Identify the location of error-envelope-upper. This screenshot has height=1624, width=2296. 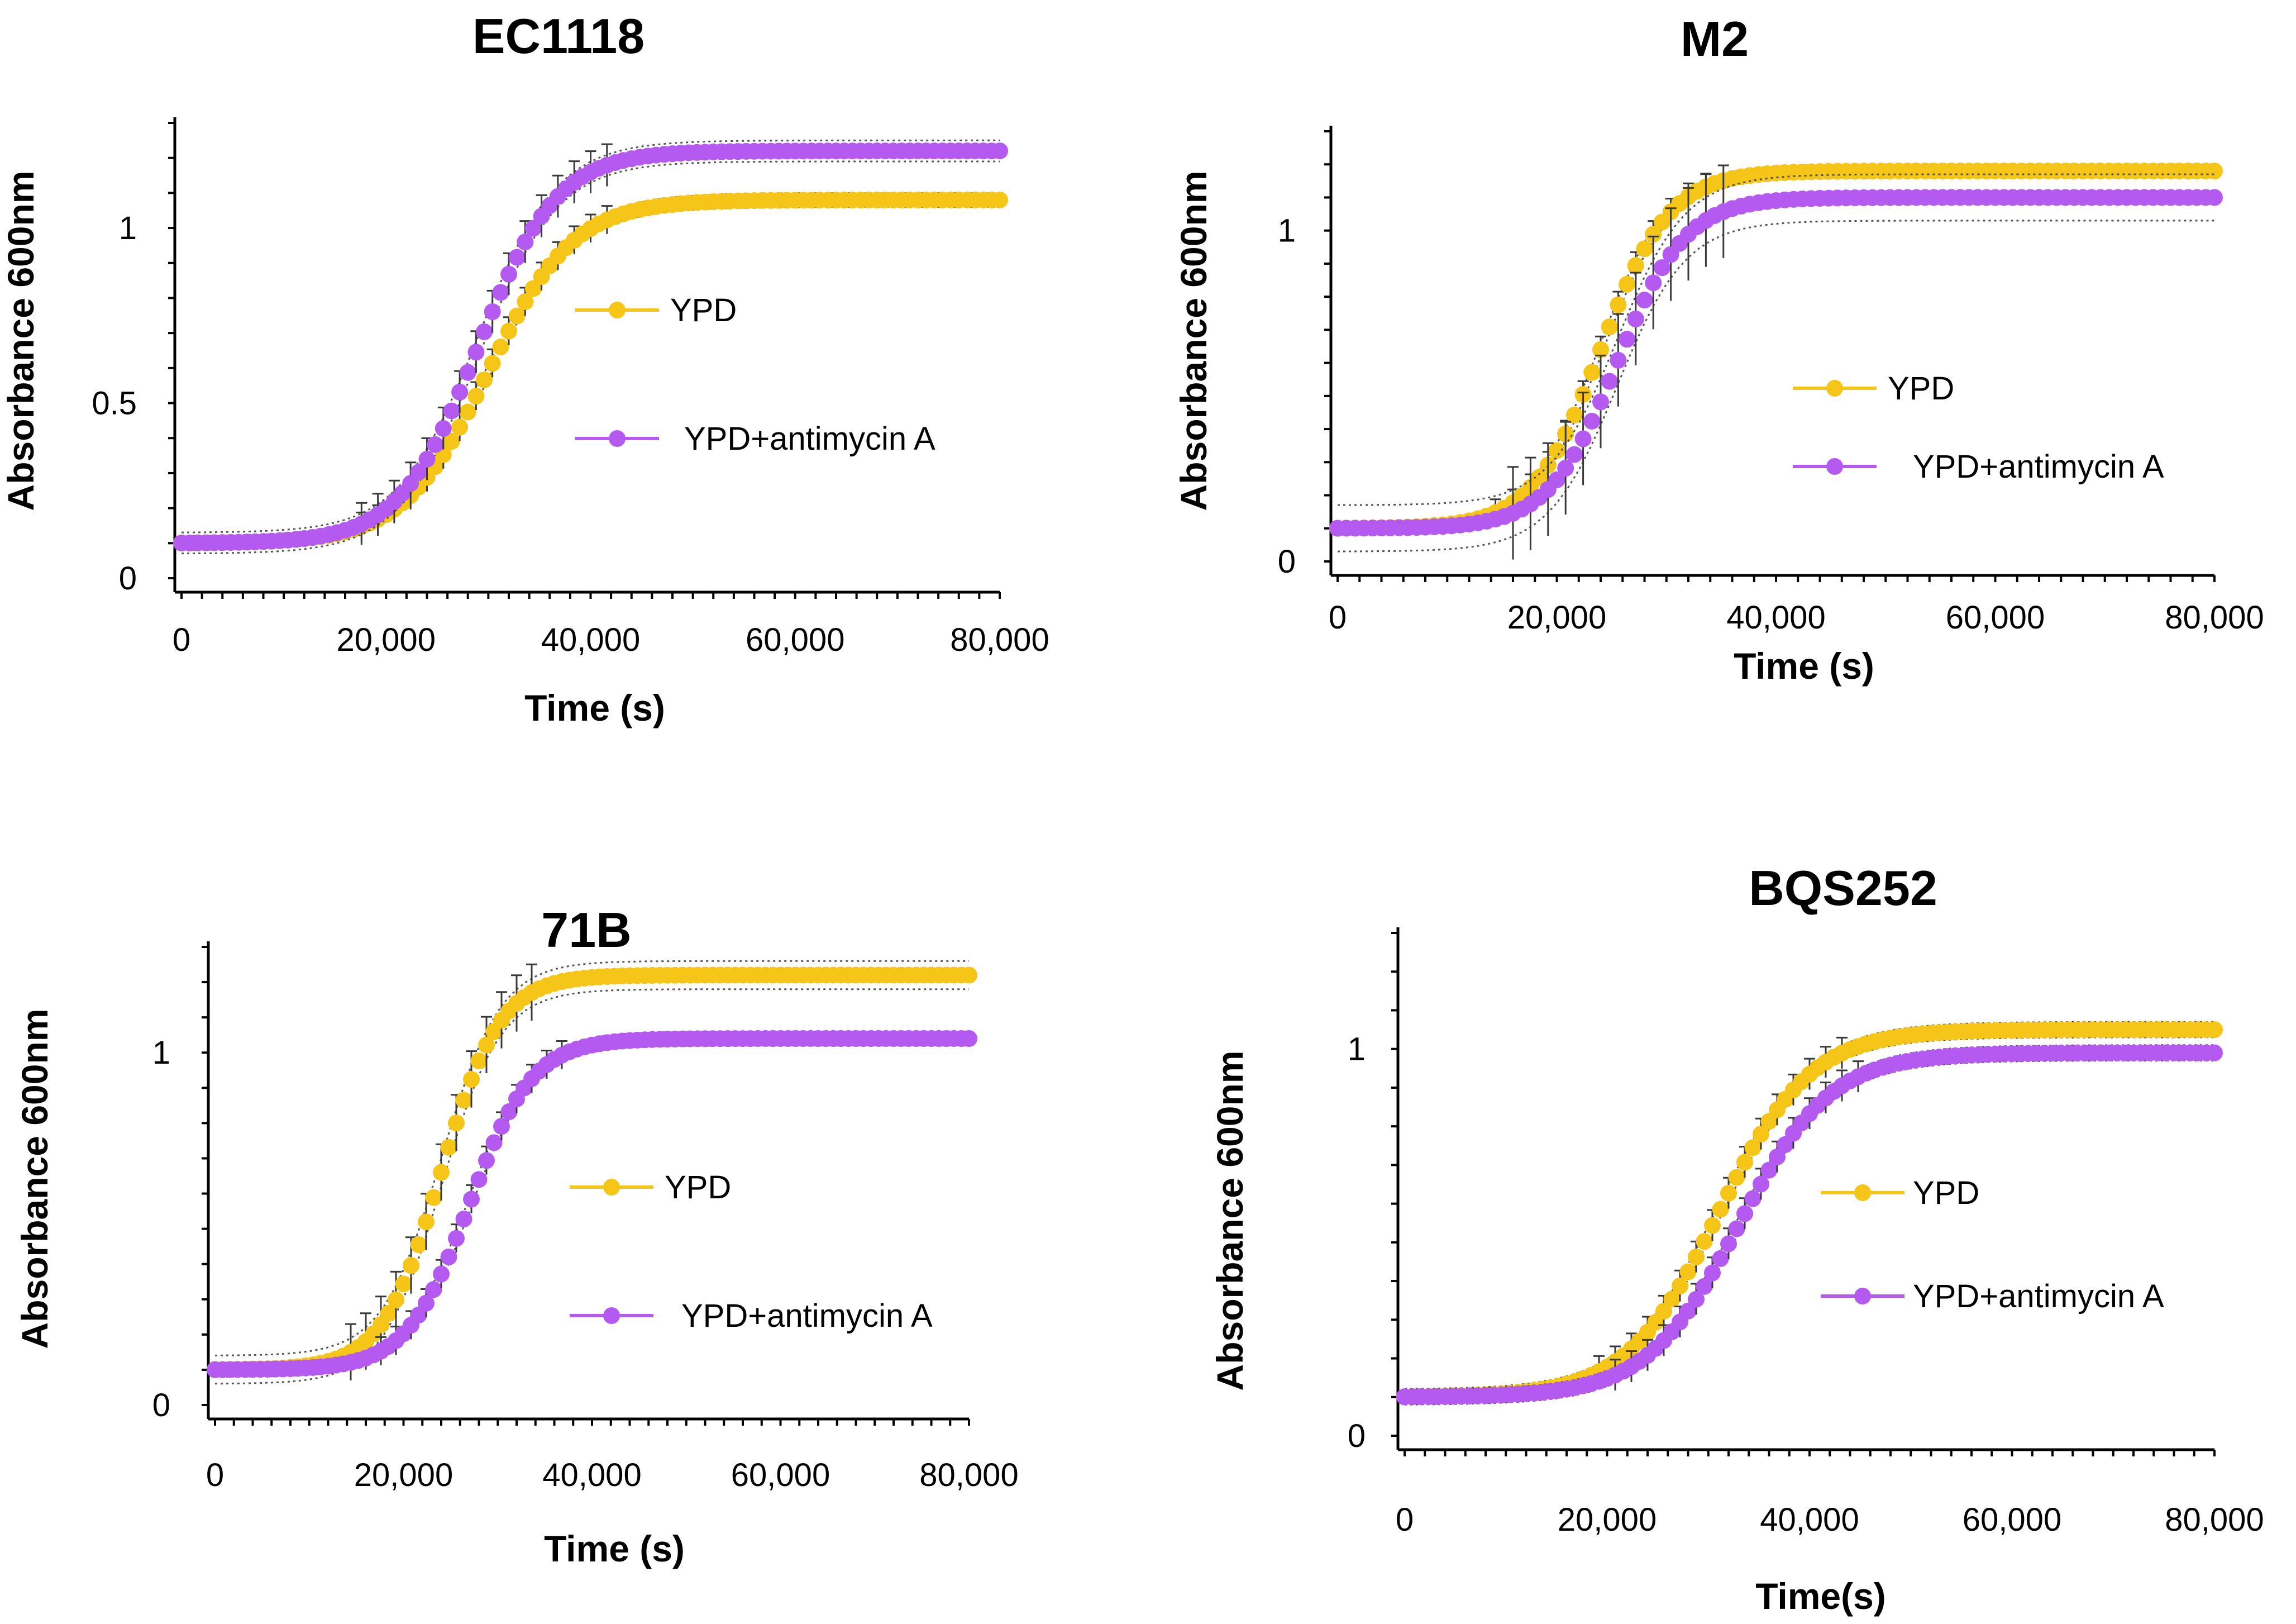
(1776, 339).